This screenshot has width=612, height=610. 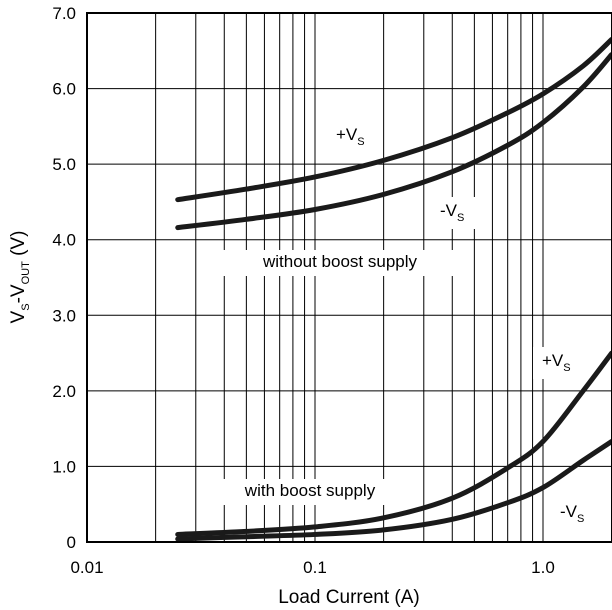 What do you see at coordinates (20, 277) in the screenshot?
I see `y-axis-title: VS-VOUT (V)` at bounding box center [20, 277].